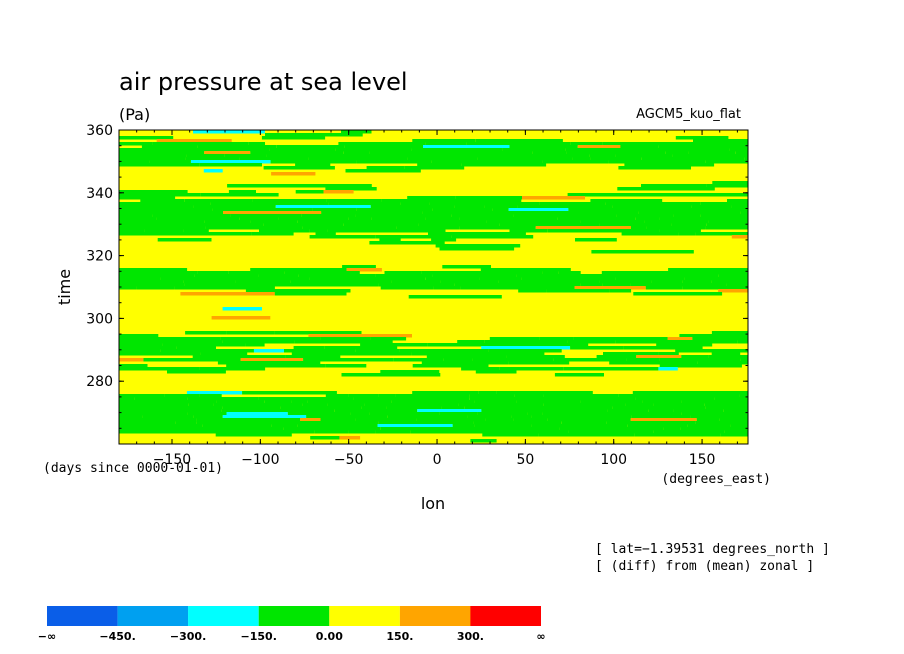 This screenshot has width=904, height=654. Describe the element at coordinates (435, 616) in the screenshot. I see `colorbar-swatch` at that location.